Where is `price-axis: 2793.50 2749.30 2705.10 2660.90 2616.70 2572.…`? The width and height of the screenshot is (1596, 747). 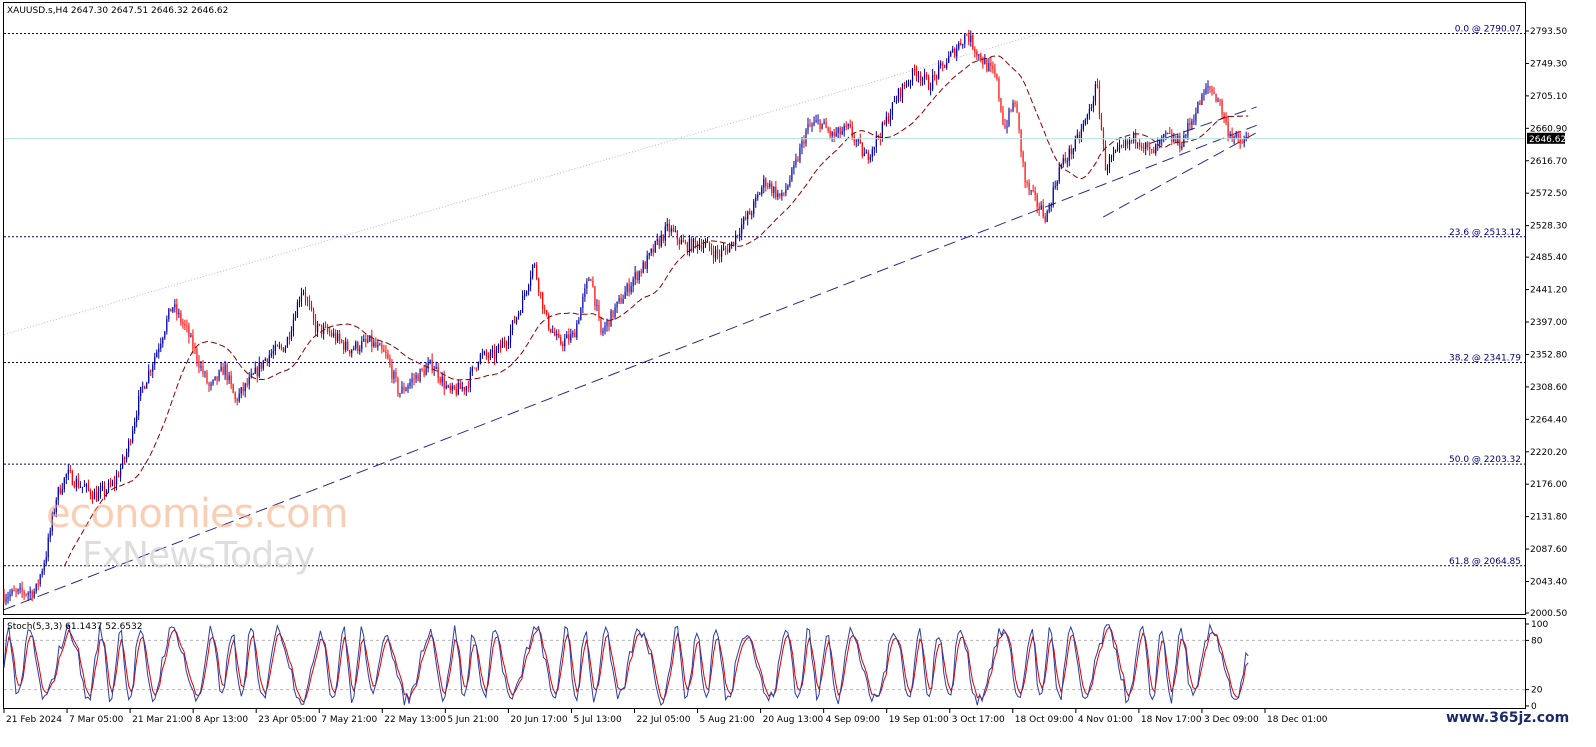 price-axis: 2793.50 2749.30 2705.10 2660.90 2616.70 2572.… is located at coordinates (1546, 323).